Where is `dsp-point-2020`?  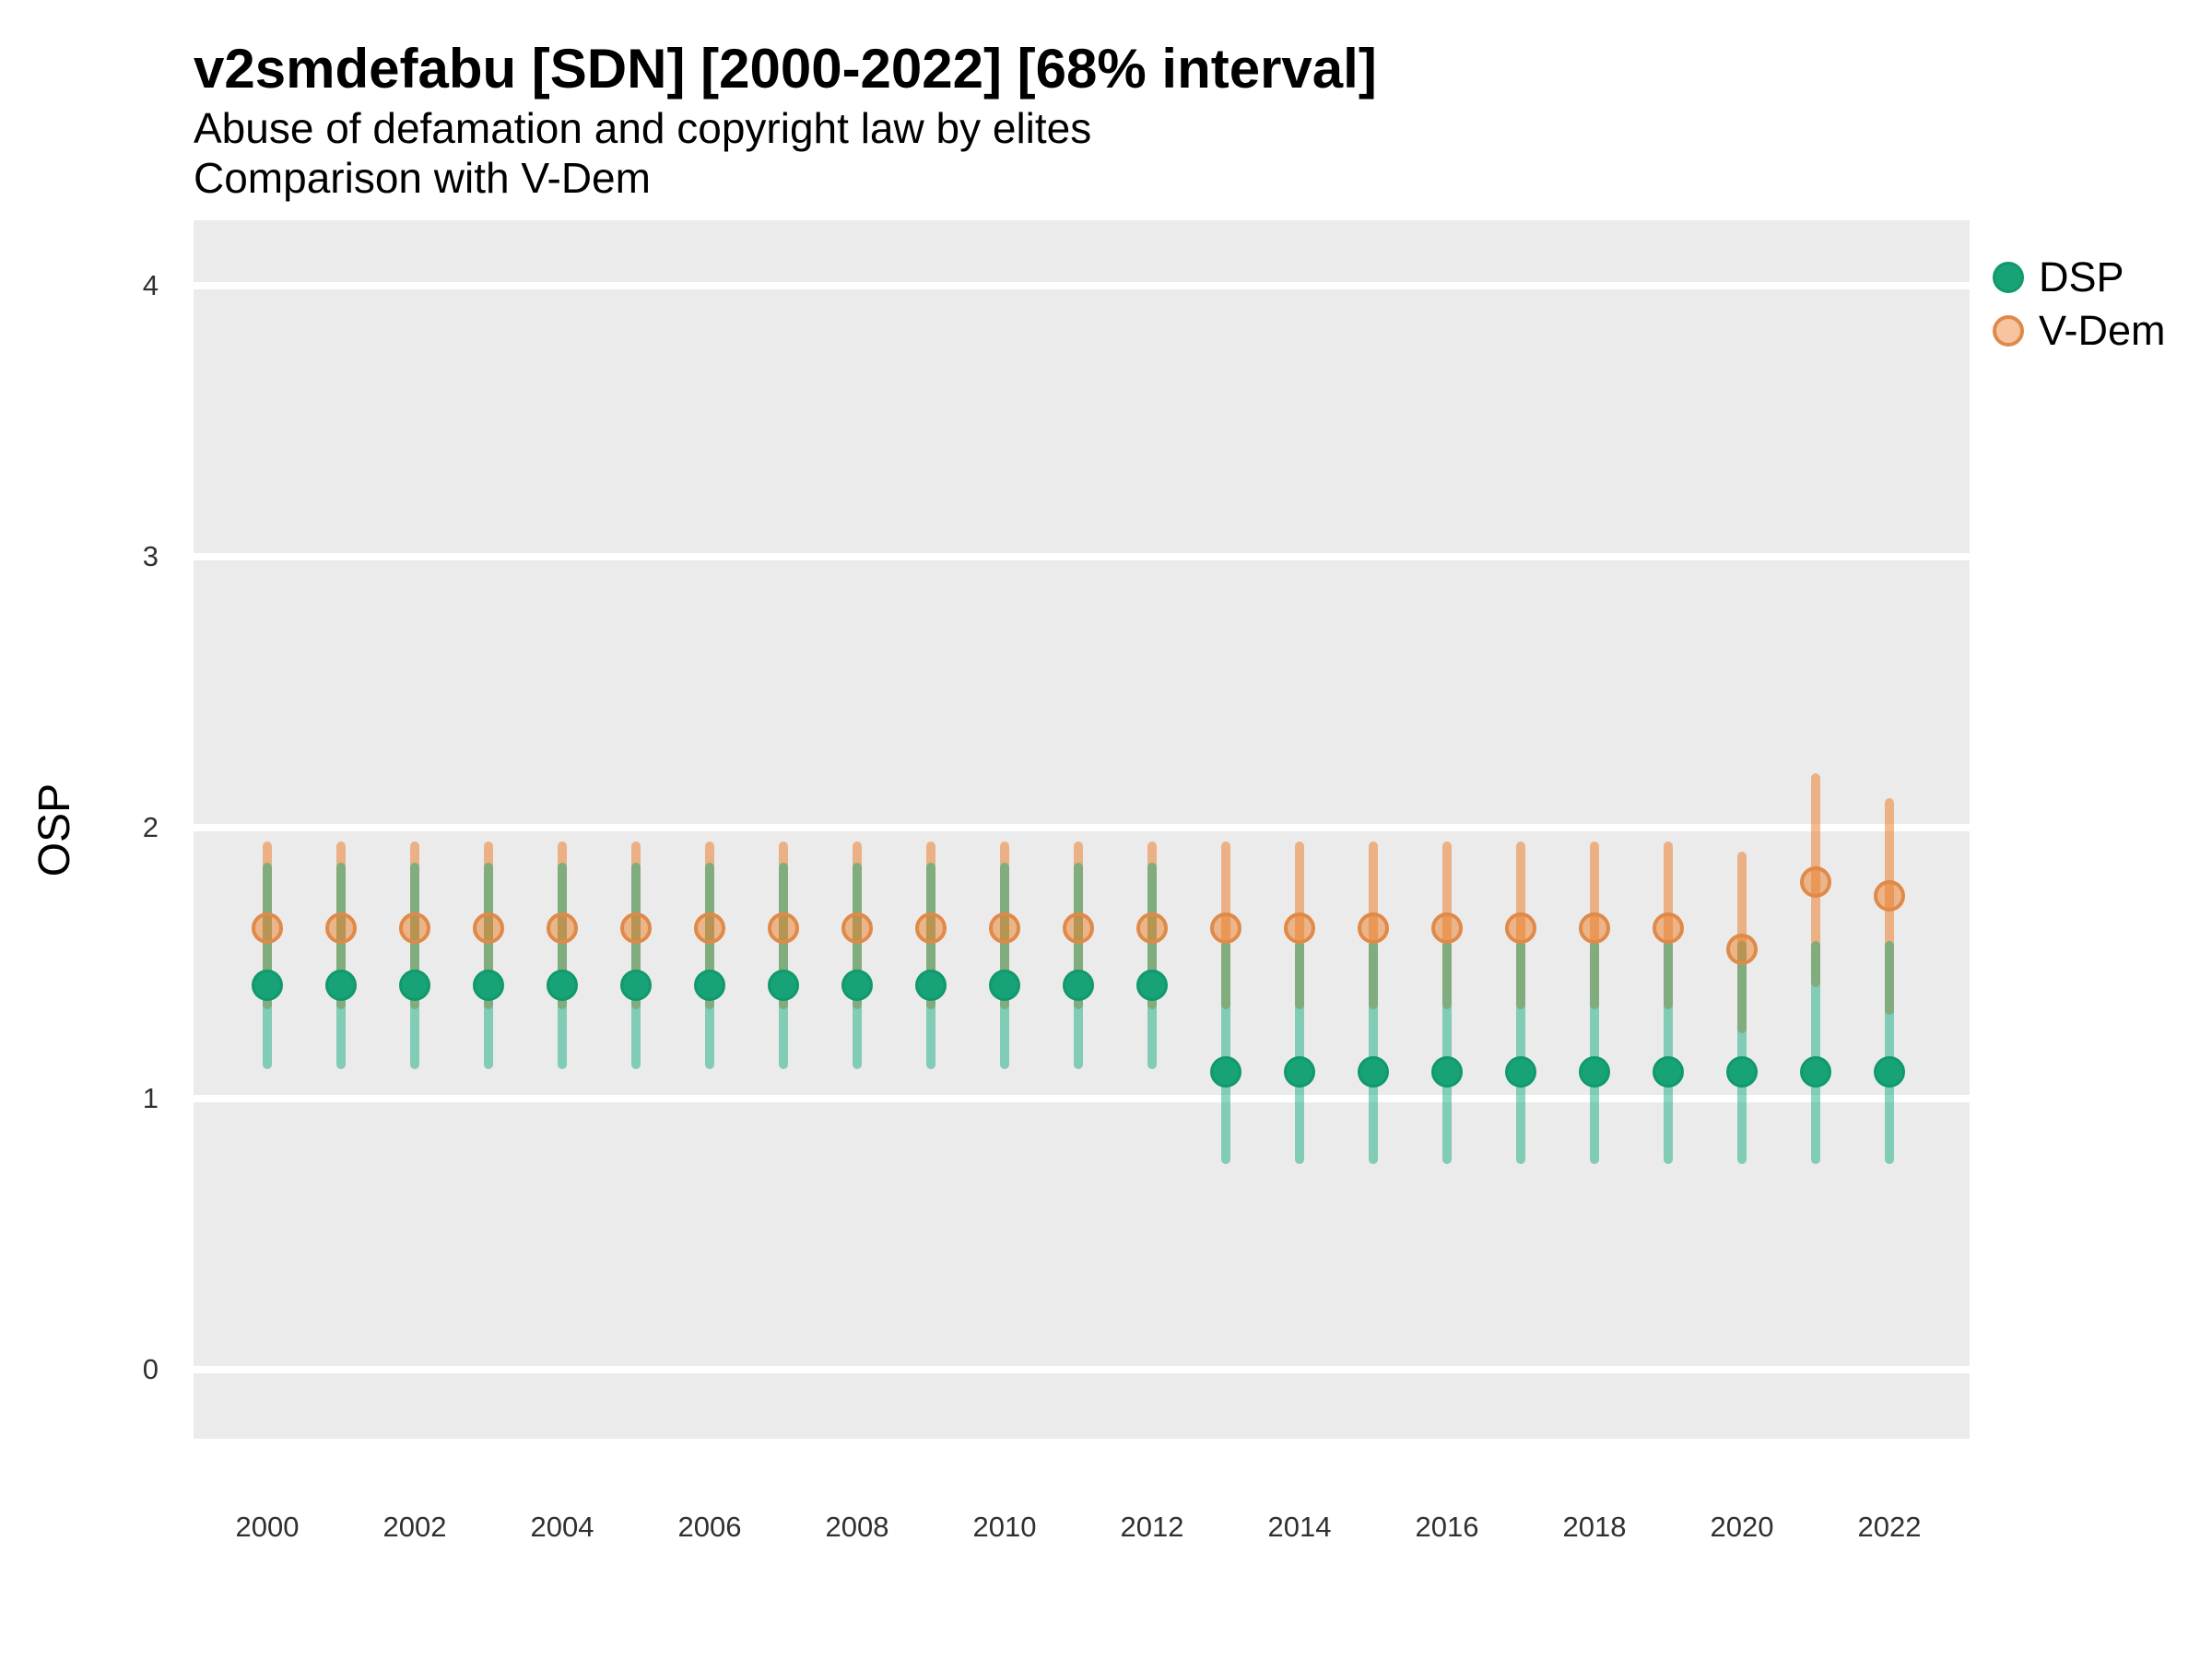
dsp-point-2020 is located at coordinates (1742, 1071).